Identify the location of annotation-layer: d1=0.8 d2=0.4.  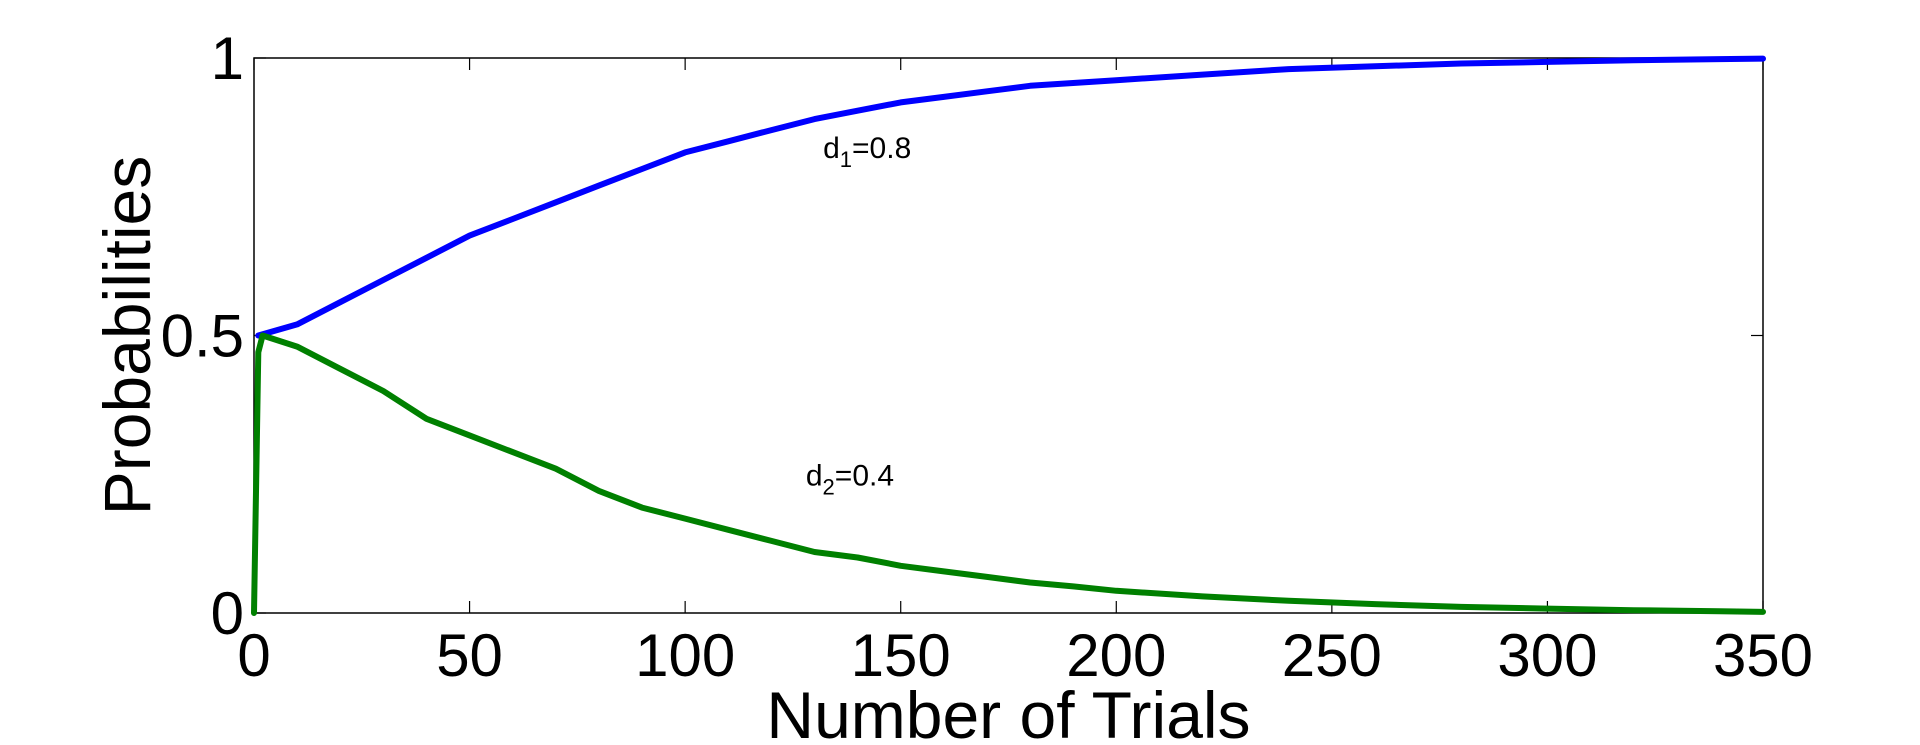
(858, 315).